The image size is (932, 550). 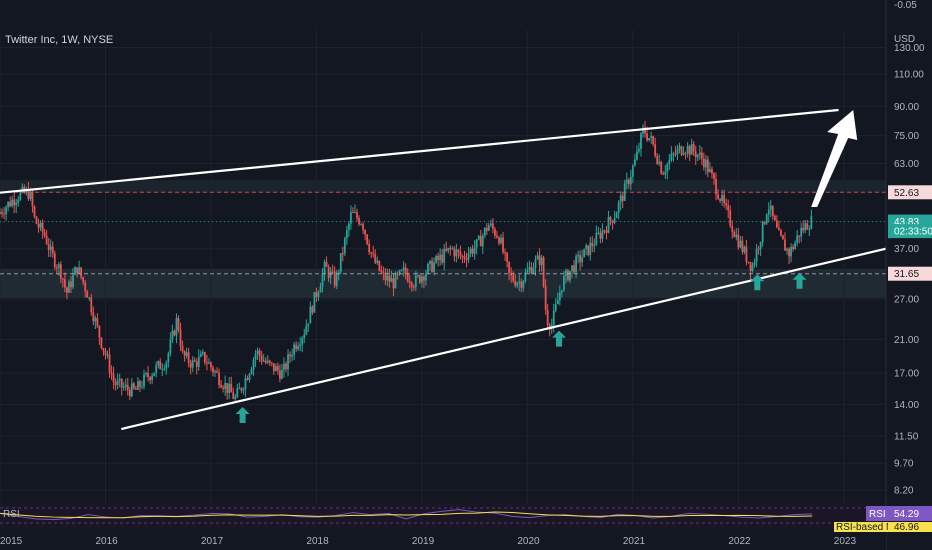 What do you see at coordinates (559, 338) in the screenshot?
I see `up-arrow-icon` at bounding box center [559, 338].